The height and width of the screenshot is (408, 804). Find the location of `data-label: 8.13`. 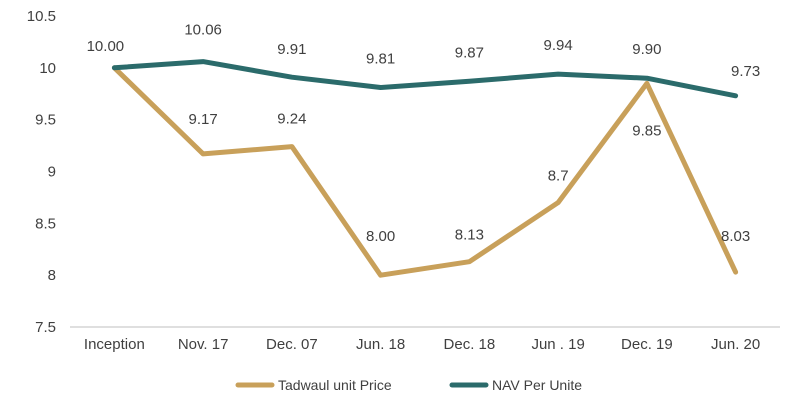

data-label: 8.13 is located at coordinates (469, 235).